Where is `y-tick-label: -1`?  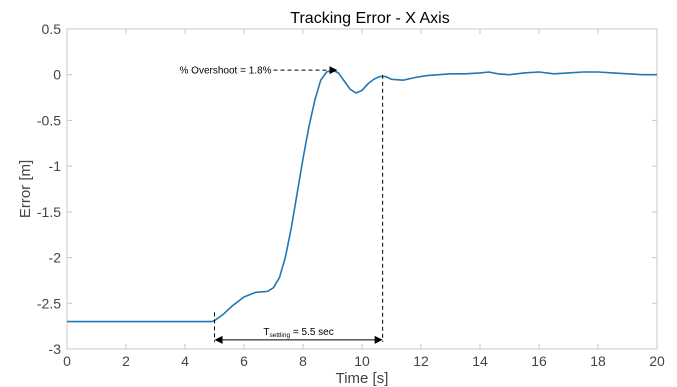
y-tick-label: -1 is located at coordinates (55, 166).